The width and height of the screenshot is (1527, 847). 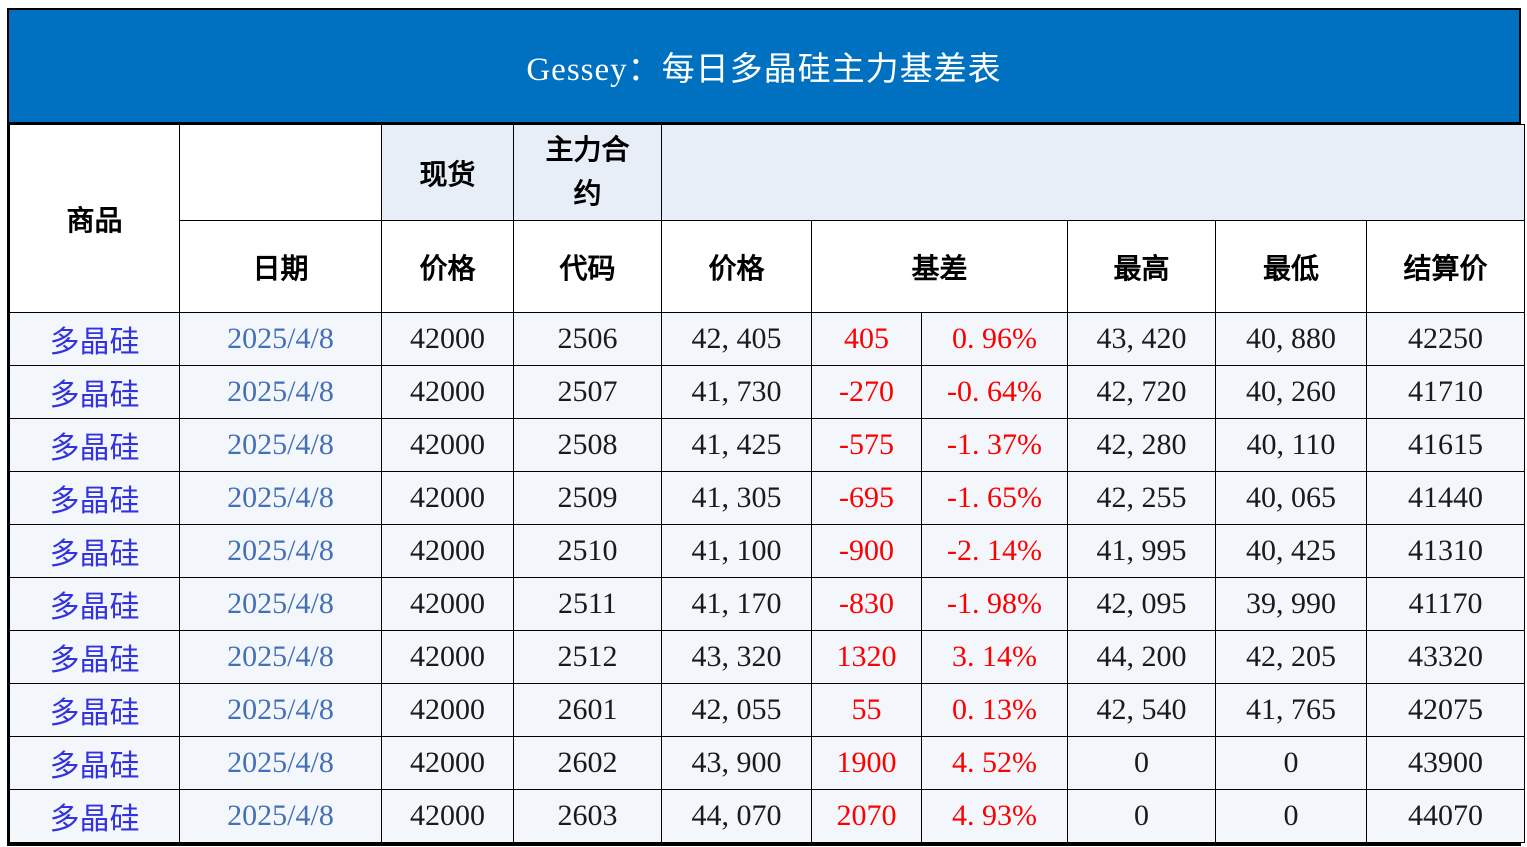 What do you see at coordinates (994, 816) in the screenshot?
I see `basis-percent-cell: 4. 93%` at bounding box center [994, 816].